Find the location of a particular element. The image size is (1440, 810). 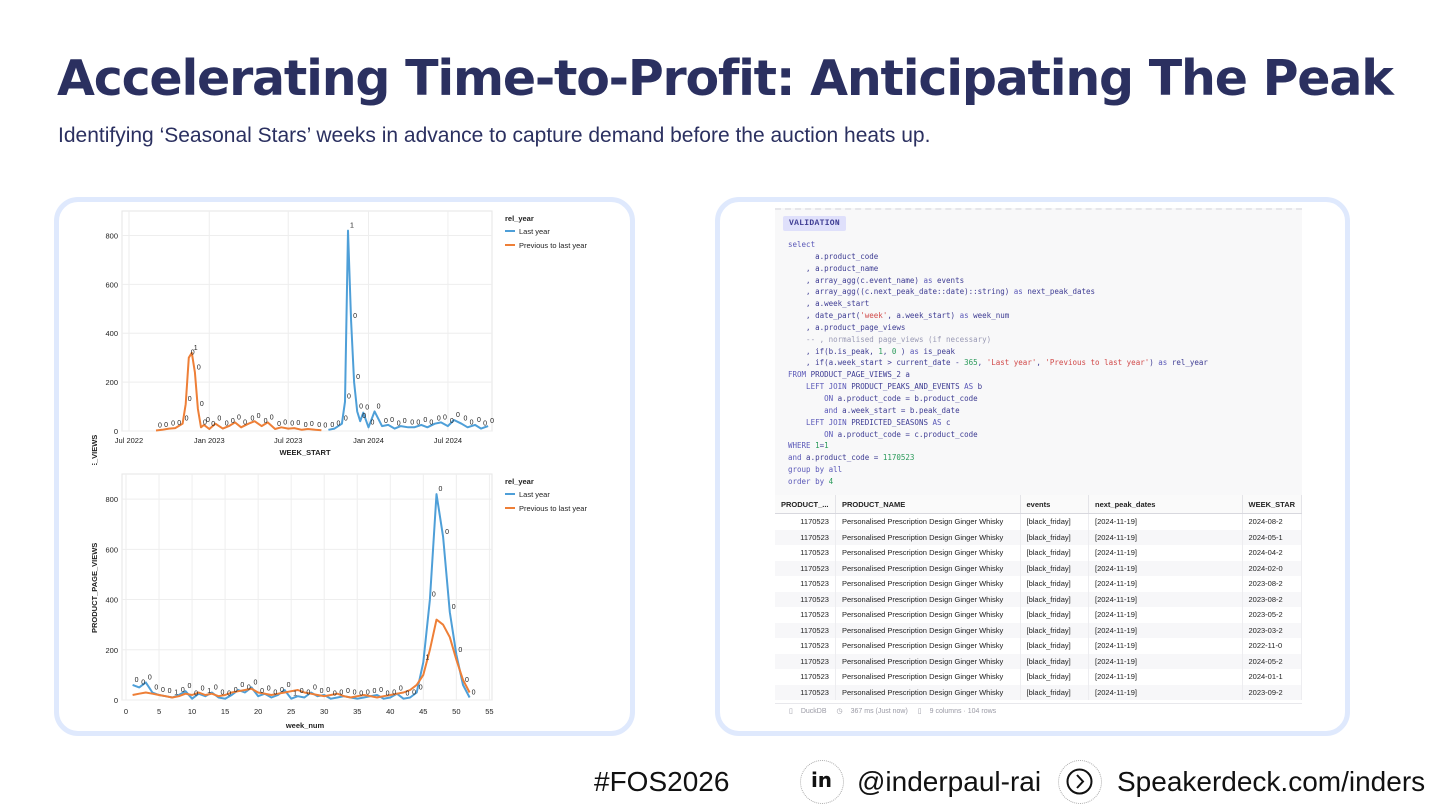

table-cell: [black_friday] is located at coordinates (1055, 661).